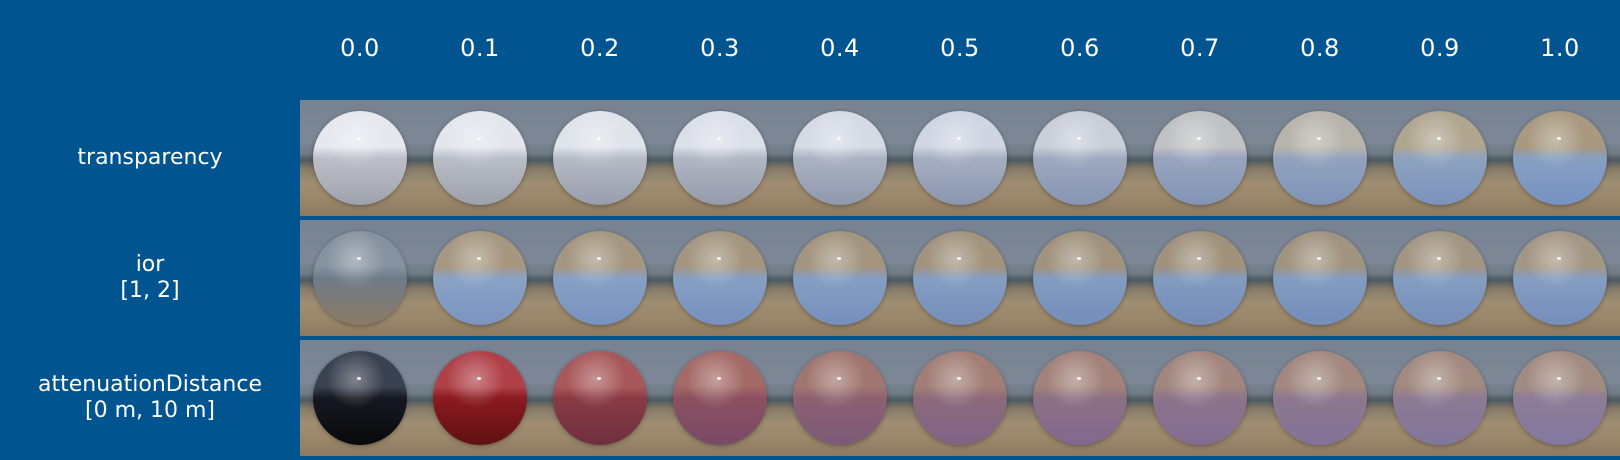  What do you see at coordinates (360, 48) in the screenshot?
I see `column-label: 0.0` at bounding box center [360, 48].